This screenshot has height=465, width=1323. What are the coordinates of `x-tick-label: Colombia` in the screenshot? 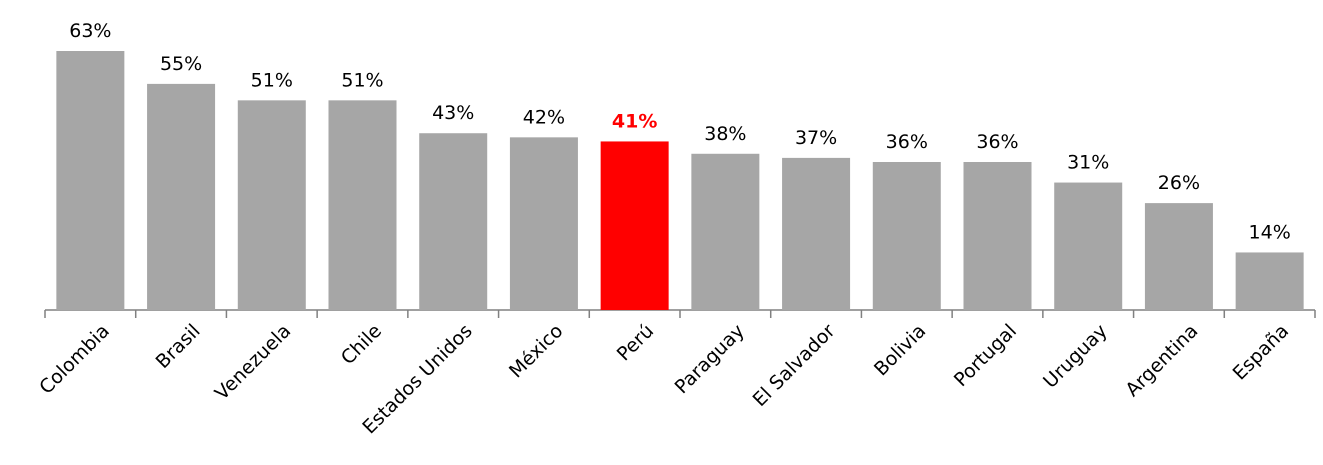 It's located at (74, 359).